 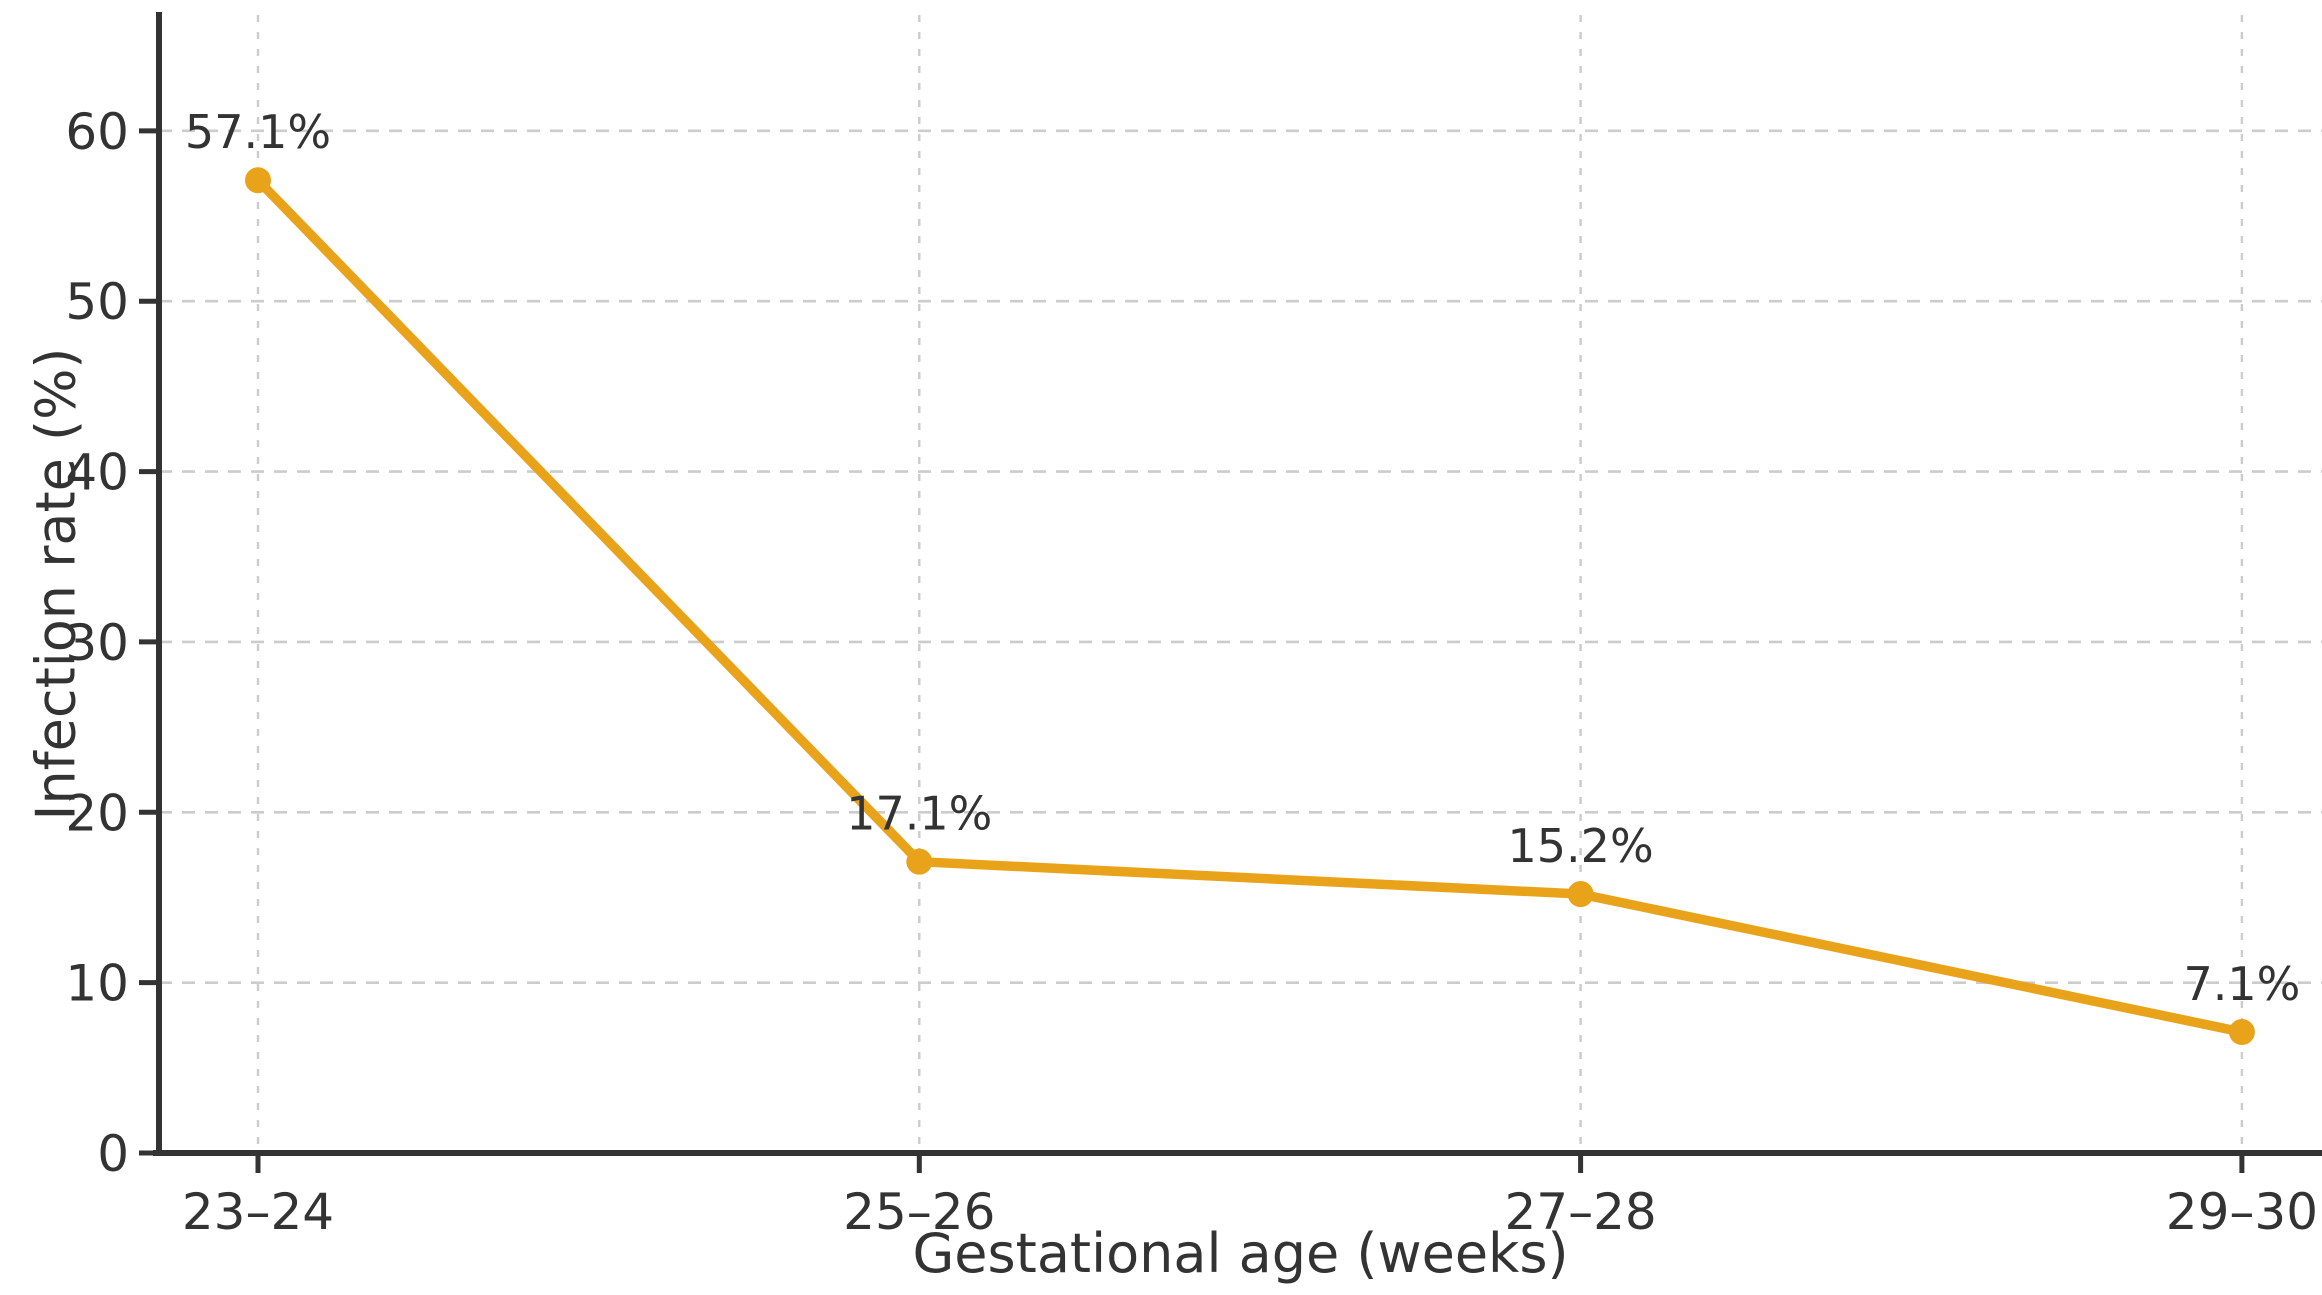 What do you see at coordinates (1580, 1212) in the screenshot?
I see `x-tick-label: 27–28` at bounding box center [1580, 1212].